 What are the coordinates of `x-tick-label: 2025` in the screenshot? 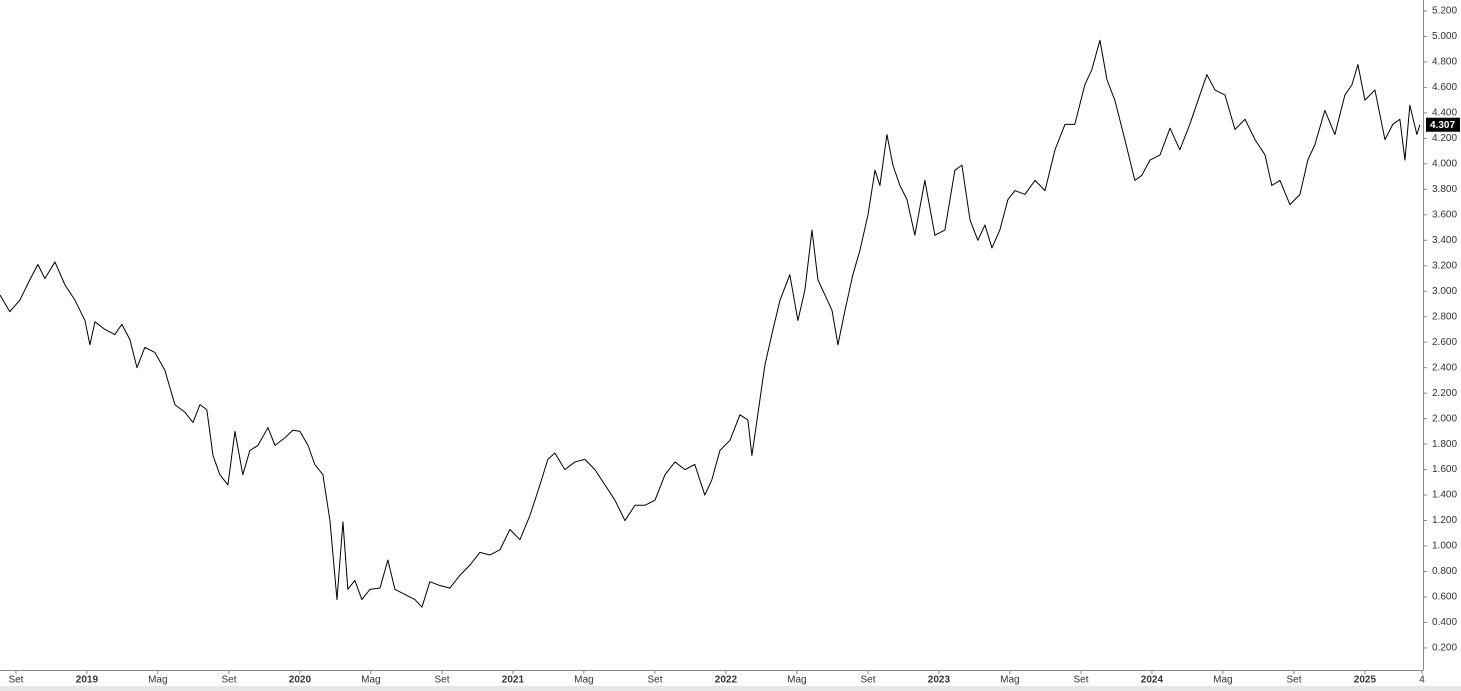 It's located at (1365, 680).